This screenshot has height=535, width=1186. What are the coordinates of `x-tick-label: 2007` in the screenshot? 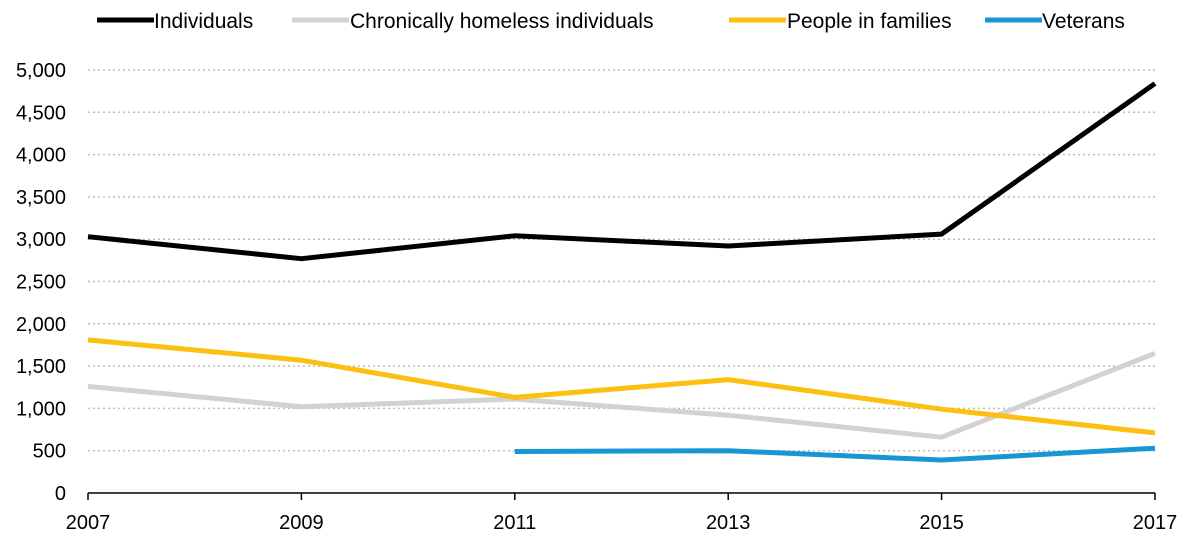 It's located at (88, 523).